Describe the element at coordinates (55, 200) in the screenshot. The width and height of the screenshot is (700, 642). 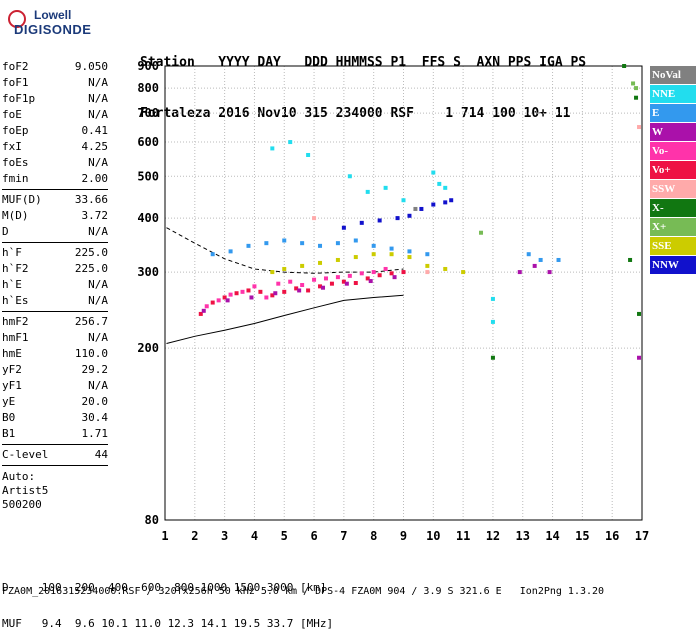
I see `param-row: MUF(D) 33.66` at that location.